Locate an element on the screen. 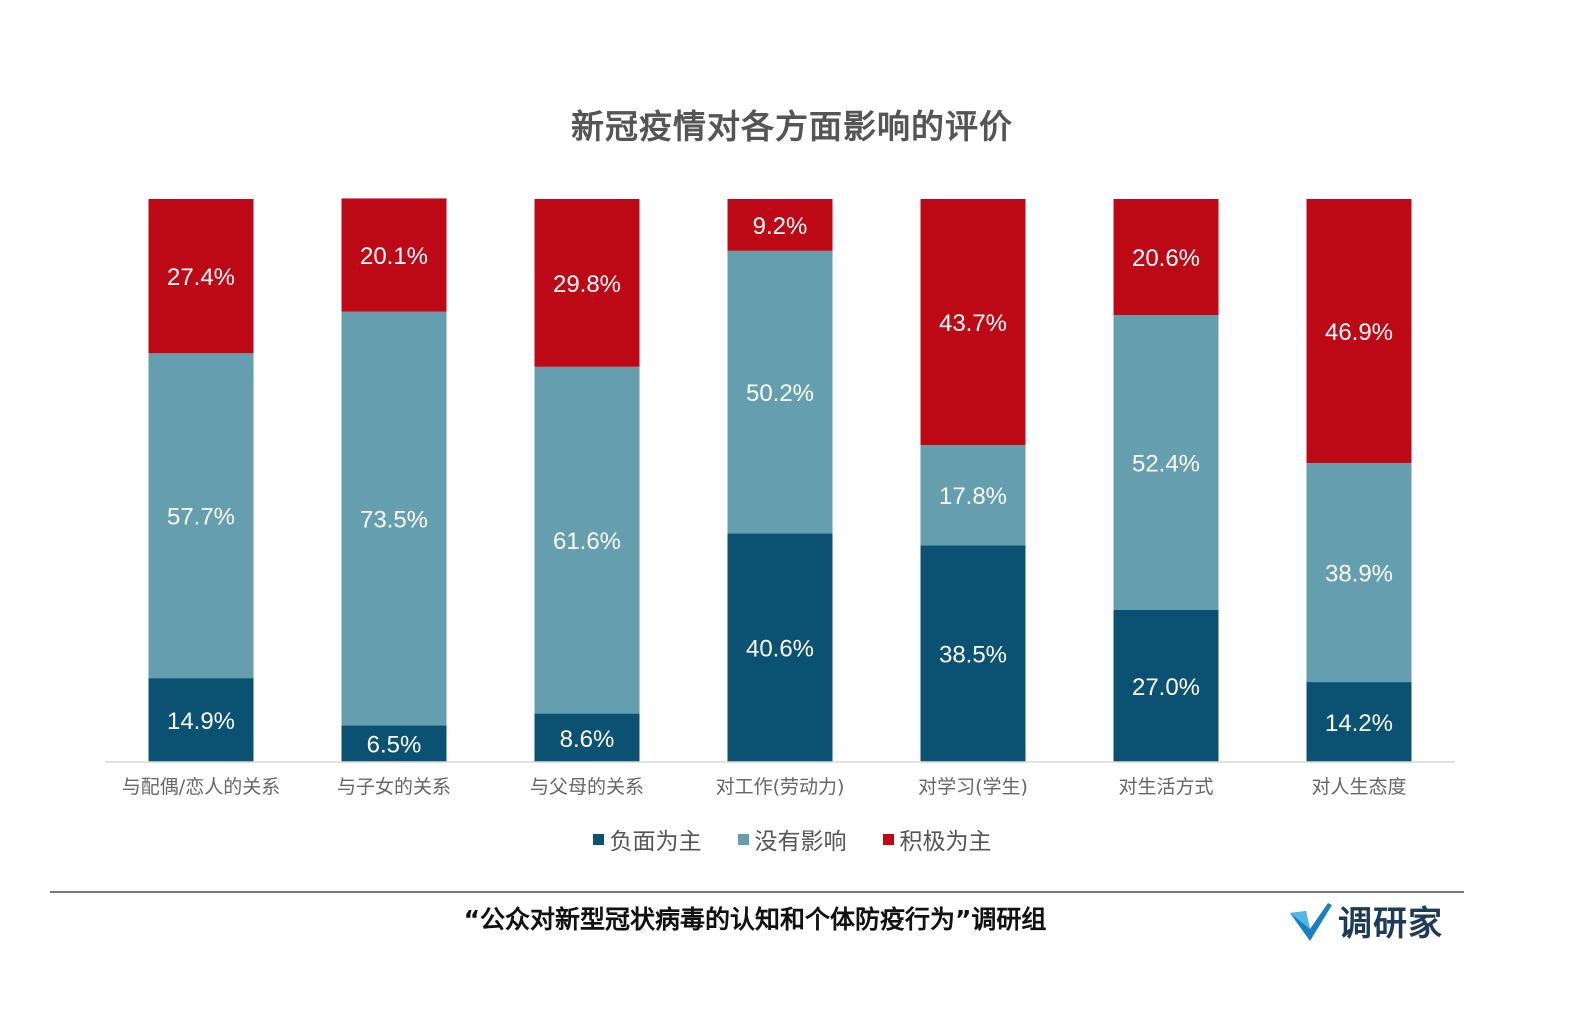 This screenshot has height=1014, width=1584. data-label: 40.6% is located at coordinates (780, 649).